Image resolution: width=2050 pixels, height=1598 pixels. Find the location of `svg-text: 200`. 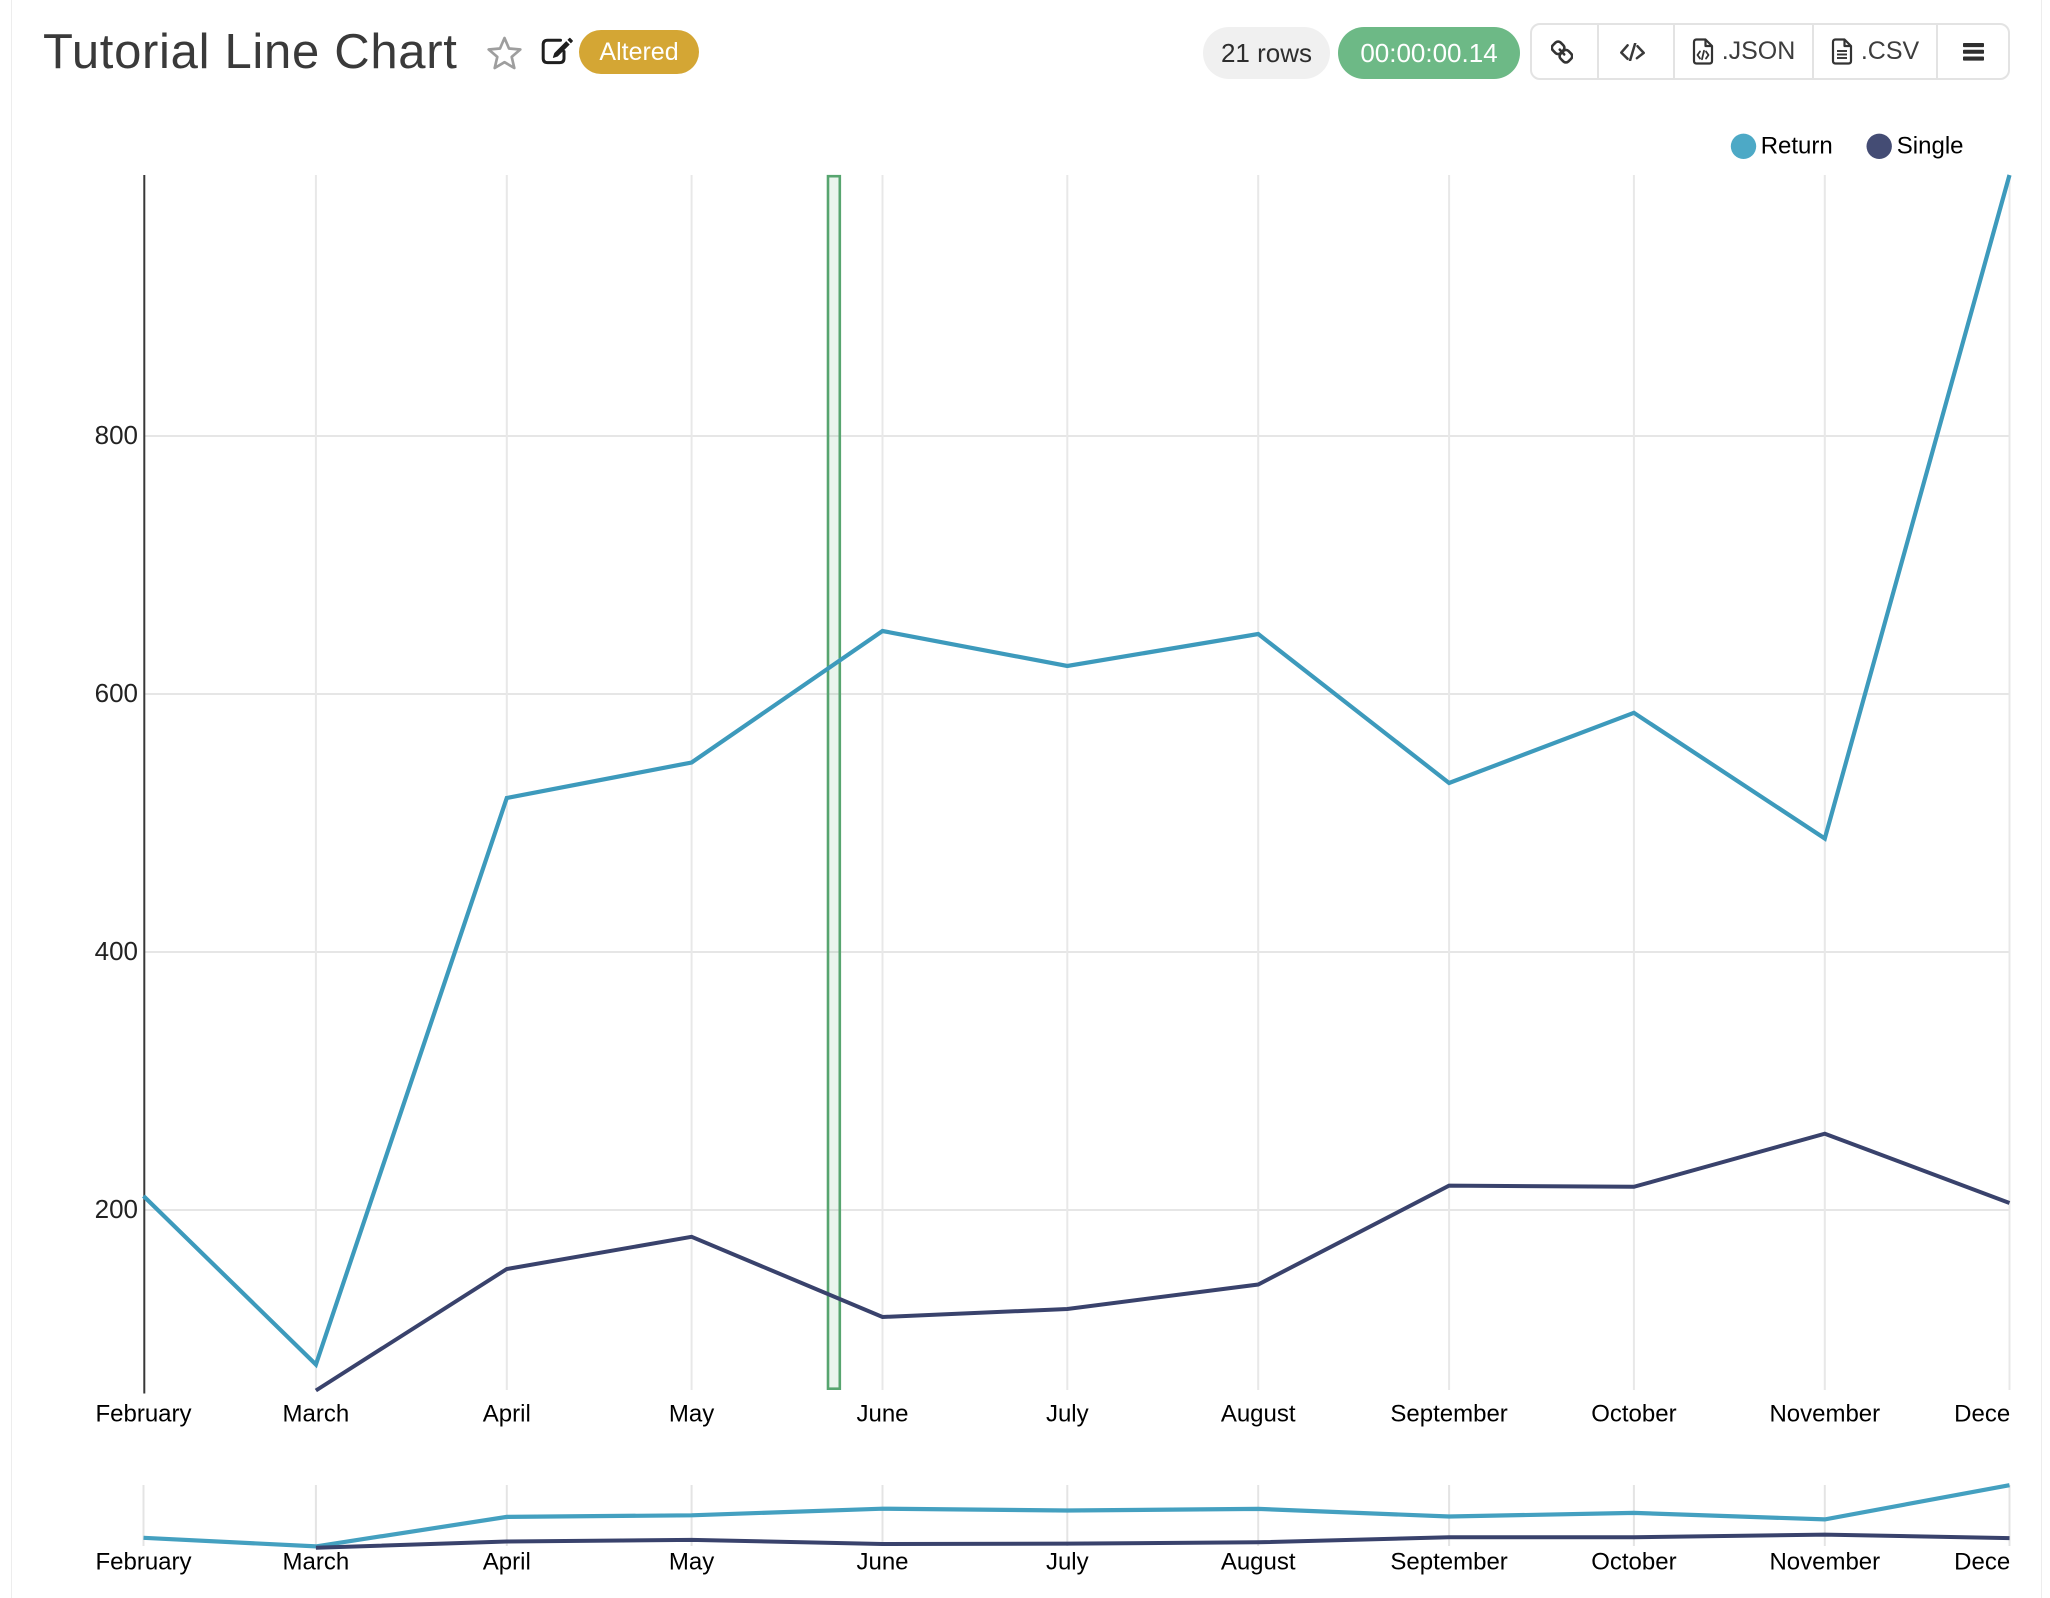

svg-text: 200 is located at coordinates (116, 1209).